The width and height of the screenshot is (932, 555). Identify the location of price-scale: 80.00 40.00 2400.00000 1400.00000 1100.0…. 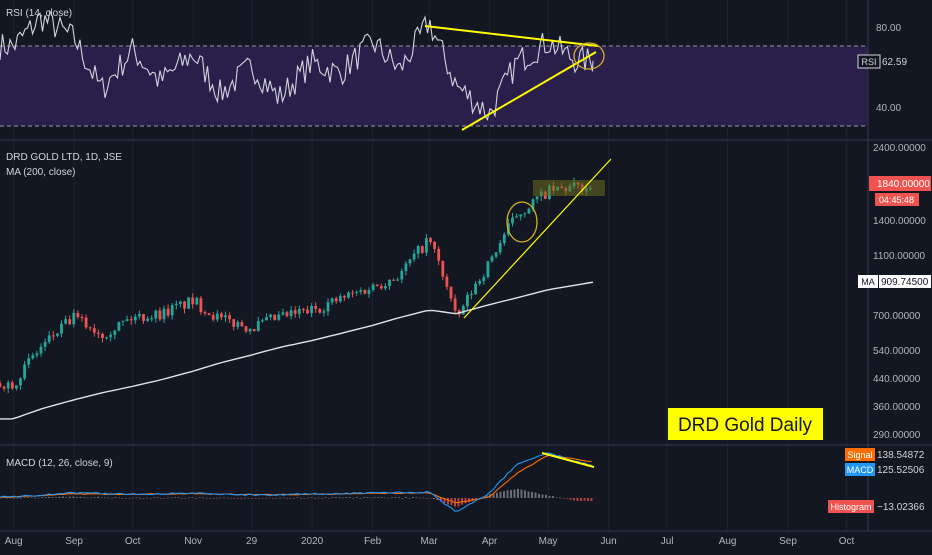
(899, 232).